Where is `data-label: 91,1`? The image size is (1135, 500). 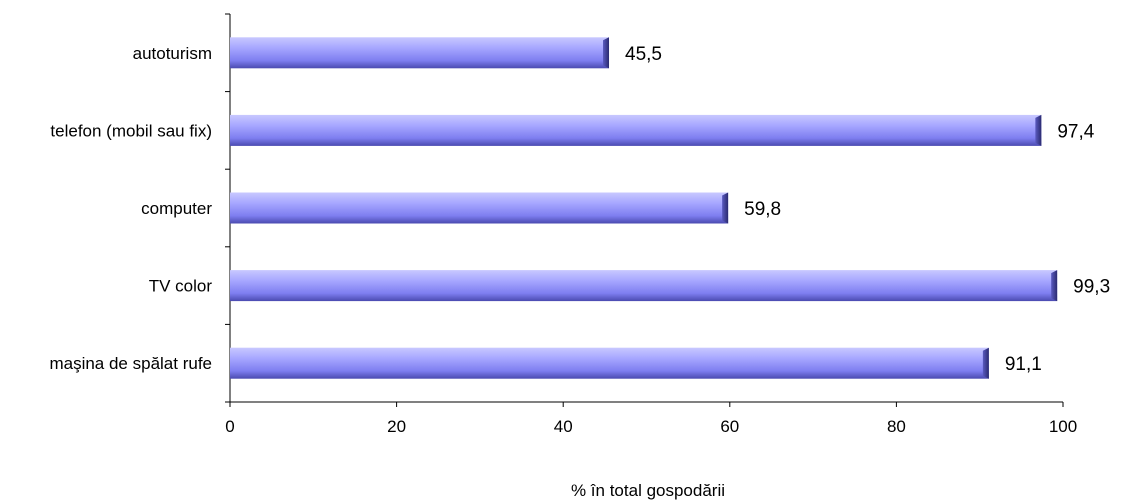 data-label: 91,1 is located at coordinates (1023, 364).